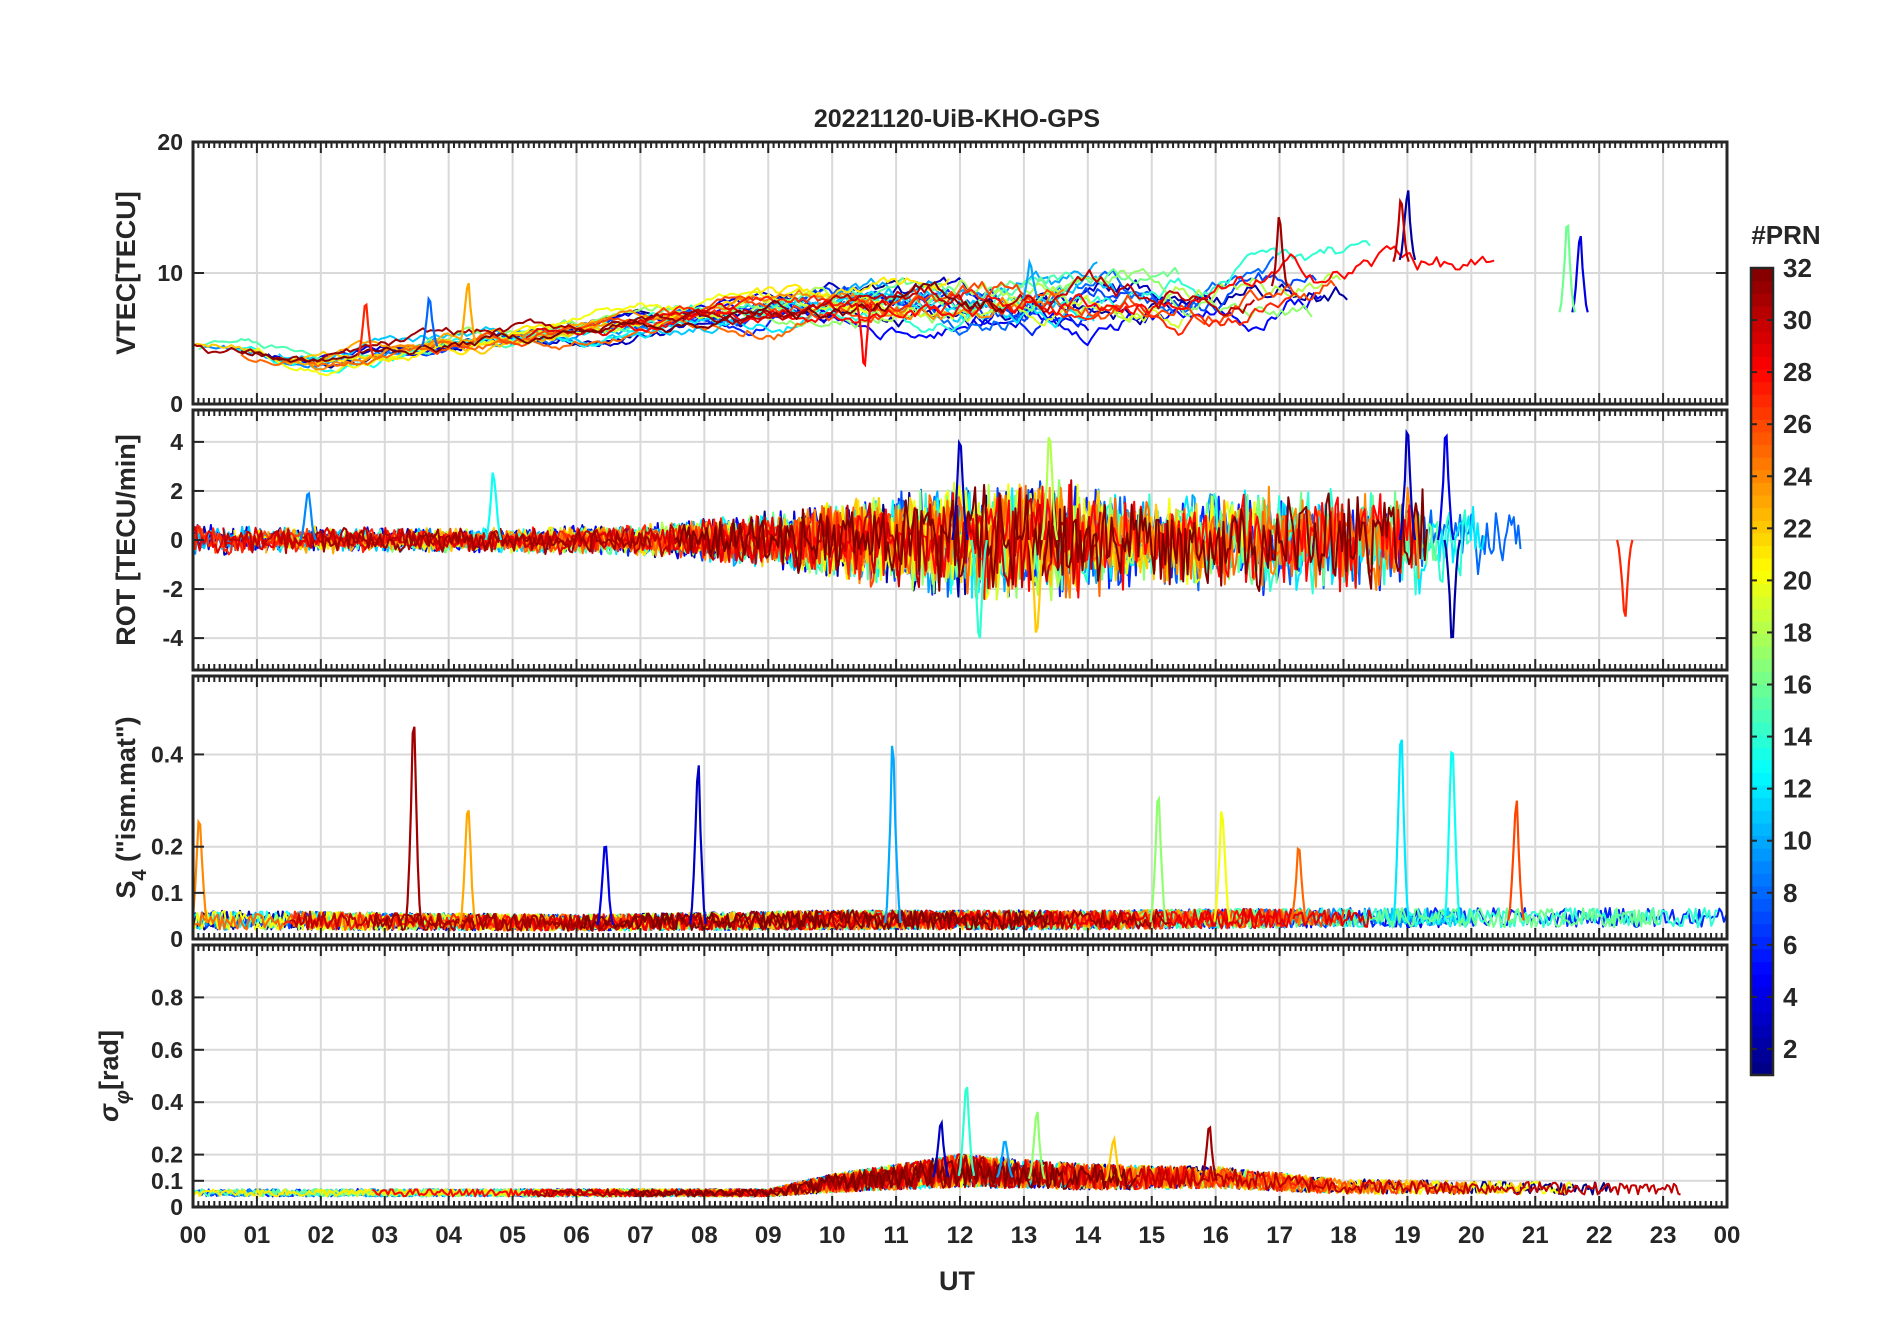 The image size is (1902, 1330). What do you see at coordinates (768, 1235) in the screenshot?
I see `x-tick-label: 09` at bounding box center [768, 1235].